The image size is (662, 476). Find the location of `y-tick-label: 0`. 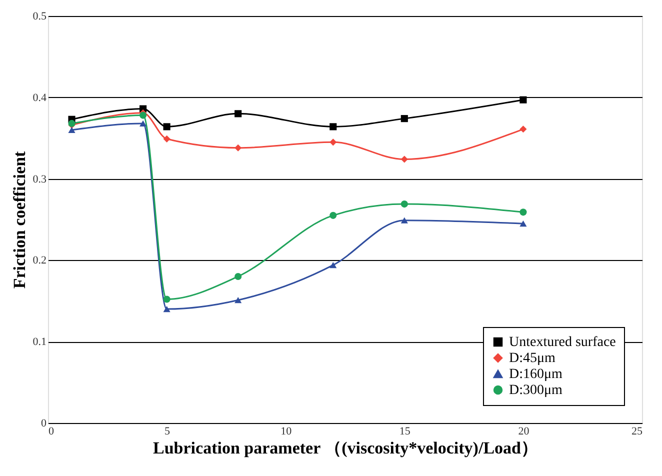

y-tick-label: 0 is located at coordinates (44, 424).